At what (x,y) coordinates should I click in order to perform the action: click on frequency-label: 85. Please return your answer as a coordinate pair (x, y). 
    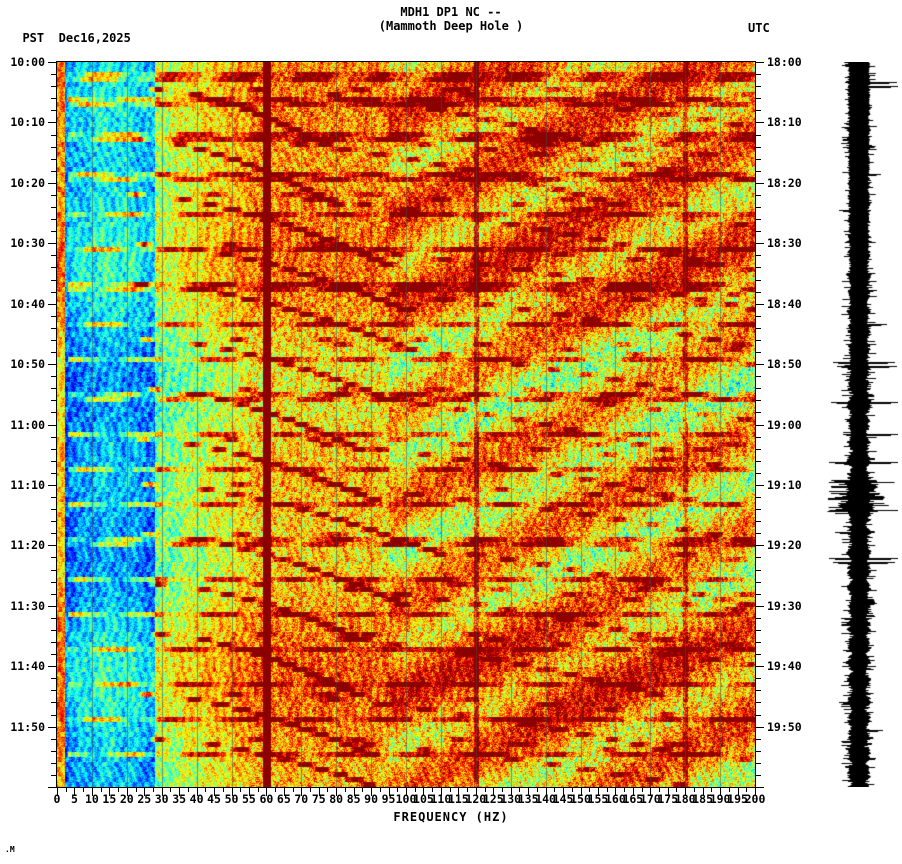
    Looking at the image, I should click on (353, 799).